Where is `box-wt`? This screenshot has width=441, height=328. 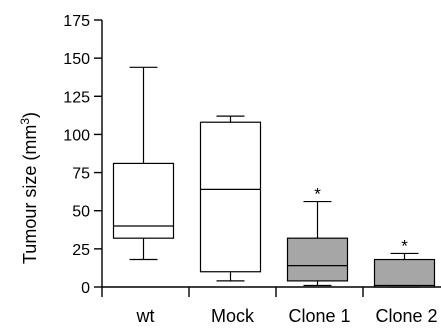
box-wt is located at coordinates (144, 163).